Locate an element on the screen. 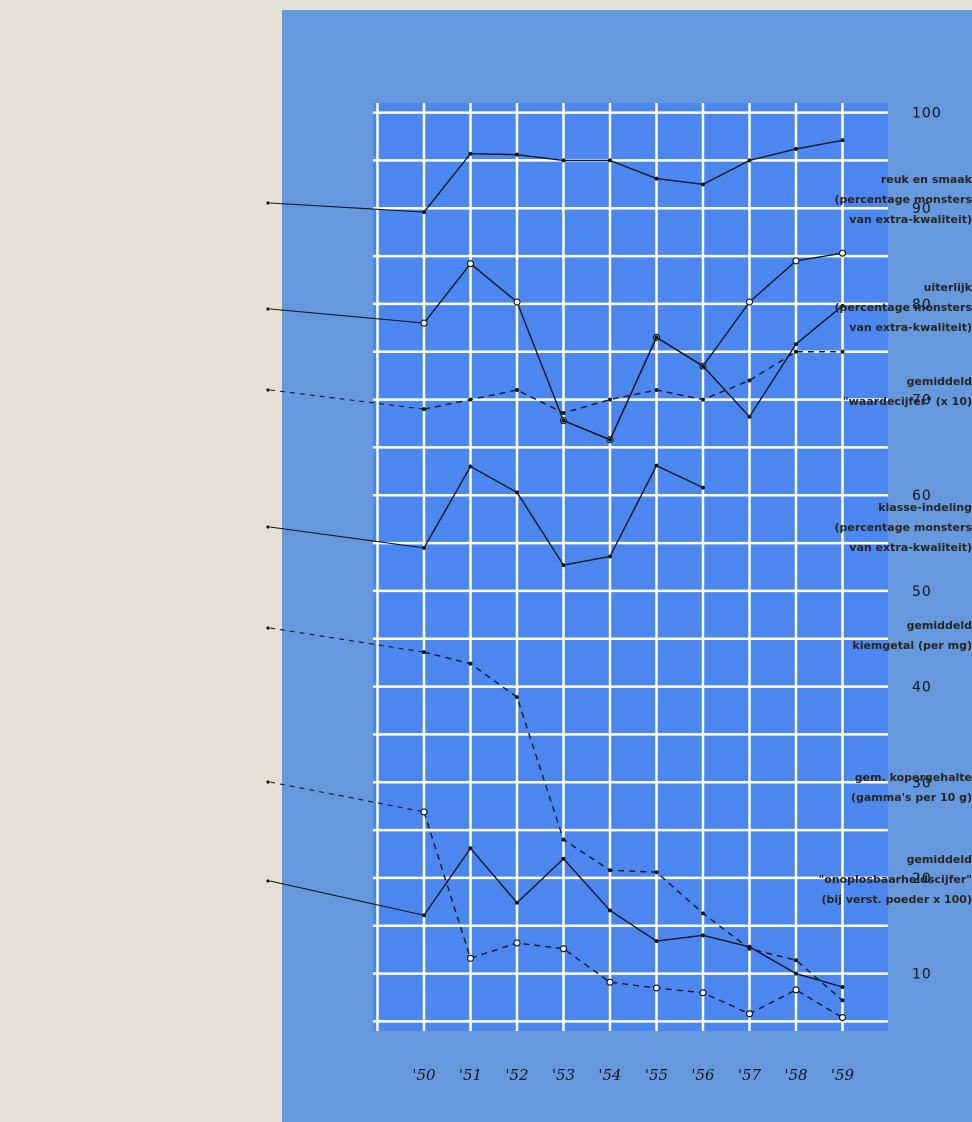  label-line: "onoplosbaarheidscijfer" is located at coordinates (895, 879).